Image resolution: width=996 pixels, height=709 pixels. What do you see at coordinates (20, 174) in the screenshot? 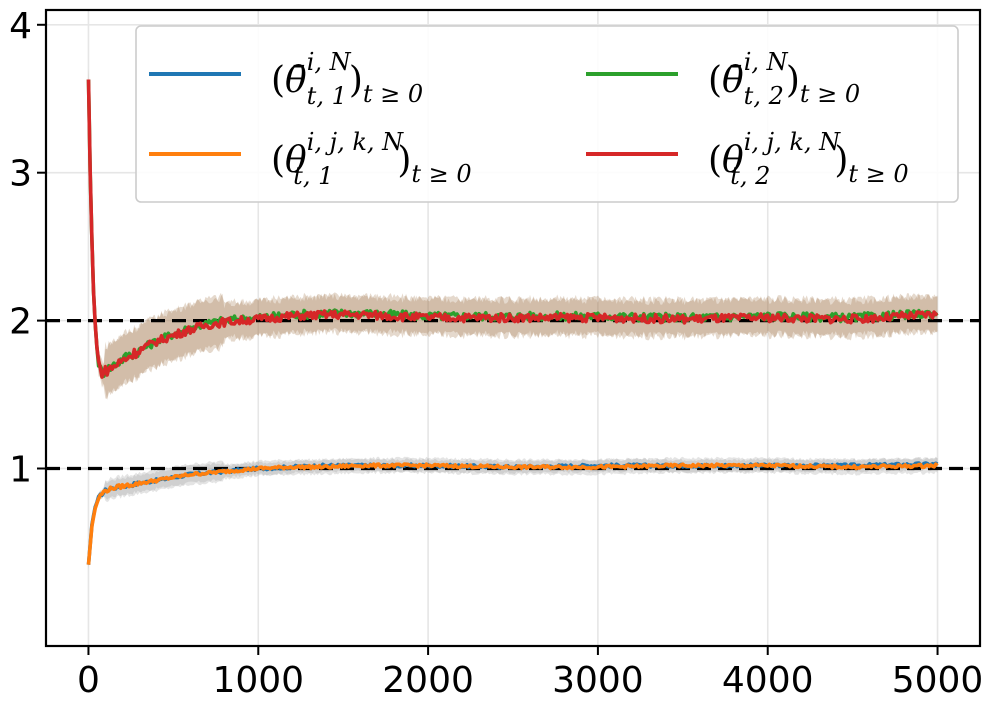
I see `y-tick-label: 3` at bounding box center [20, 174].